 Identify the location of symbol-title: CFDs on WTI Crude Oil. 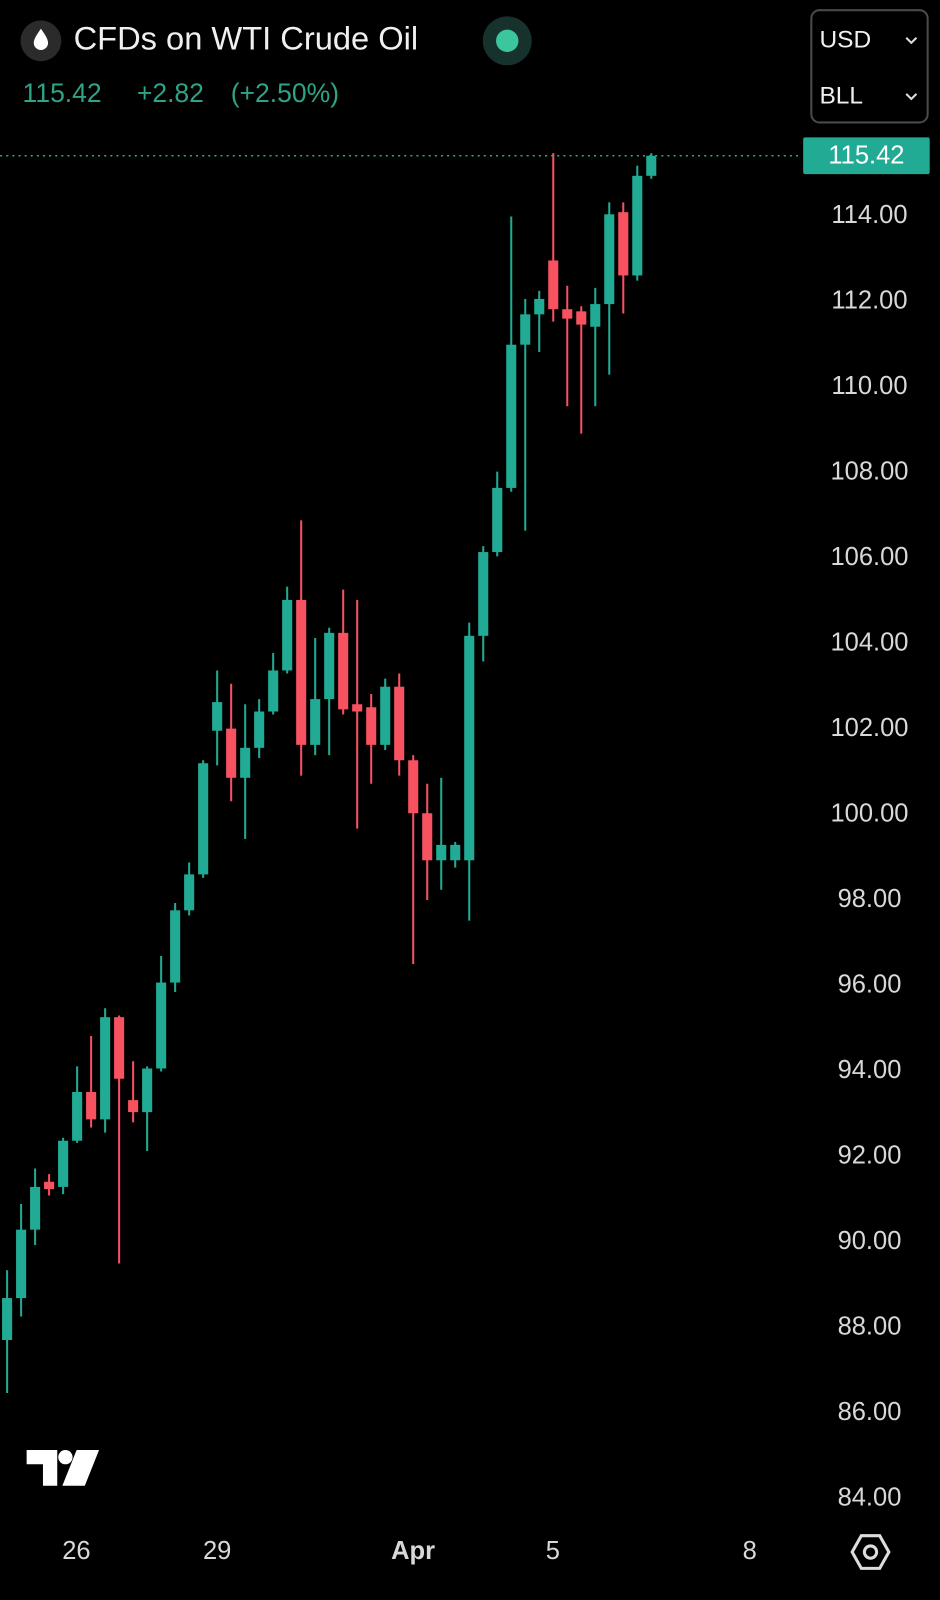
(246, 37).